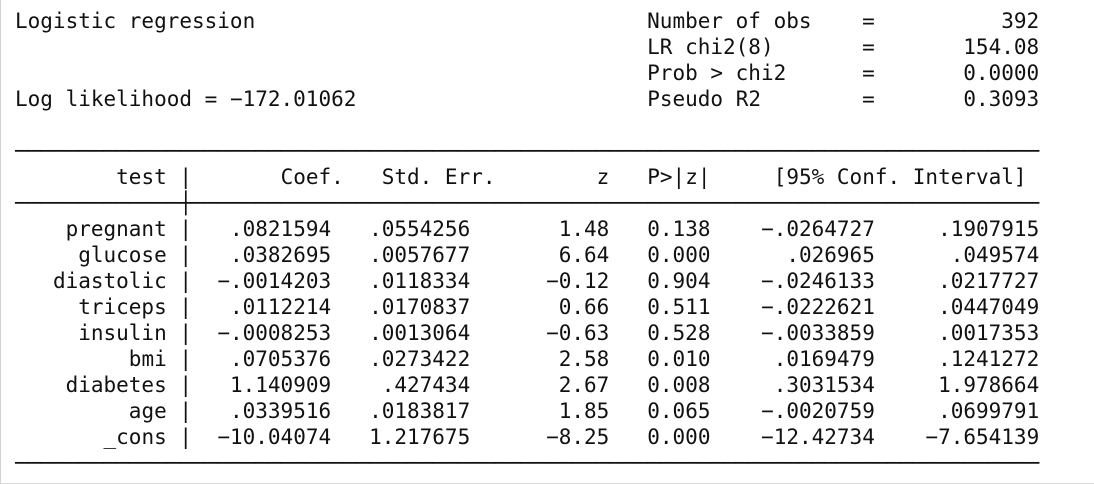  What do you see at coordinates (280, 307) in the screenshot?
I see `cell-coef: .0112214` at bounding box center [280, 307].